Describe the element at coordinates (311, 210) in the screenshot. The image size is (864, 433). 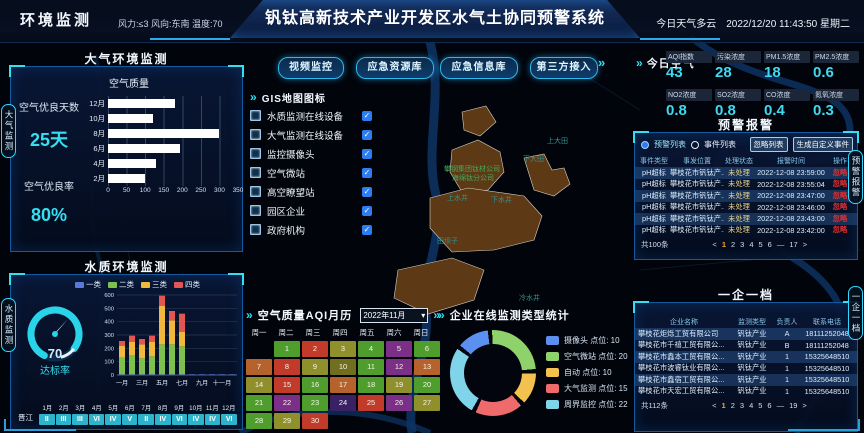
I see `gis-layer-item: 园区企业 ✓` at that location.